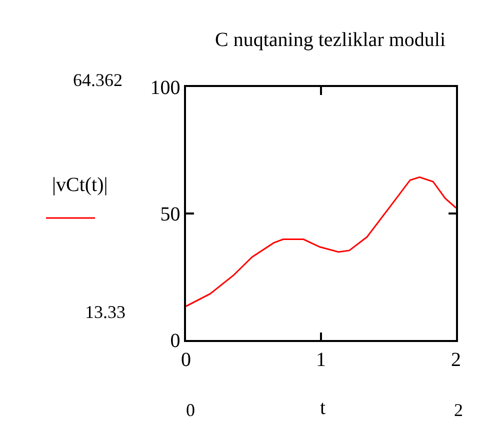 This screenshot has height=432, width=500. I want to click on text: 64.362, so click(97, 80).